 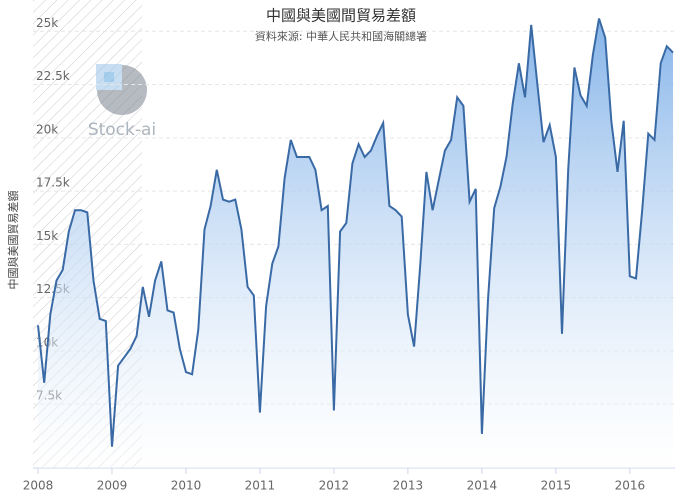 What do you see at coordinates (482, 486) in the screenshot?
I see `x-tick-label: 2014` at bounding box center [482, 486].